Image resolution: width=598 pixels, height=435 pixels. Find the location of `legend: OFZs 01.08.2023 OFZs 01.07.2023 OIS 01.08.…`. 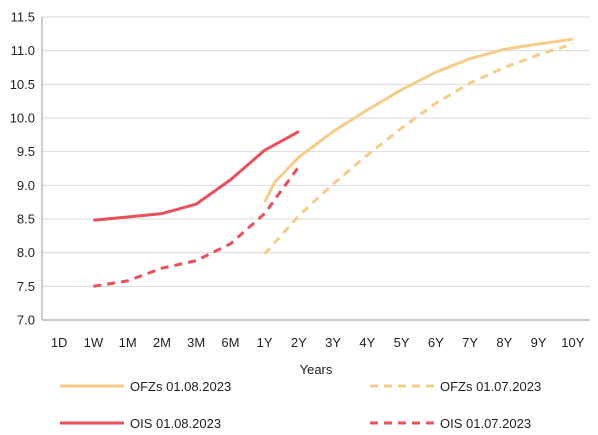

legend: OFZs 01.08.2023 OFZs 01.07.2023 OIS 01.08.… is located at coordinates (300, 405).